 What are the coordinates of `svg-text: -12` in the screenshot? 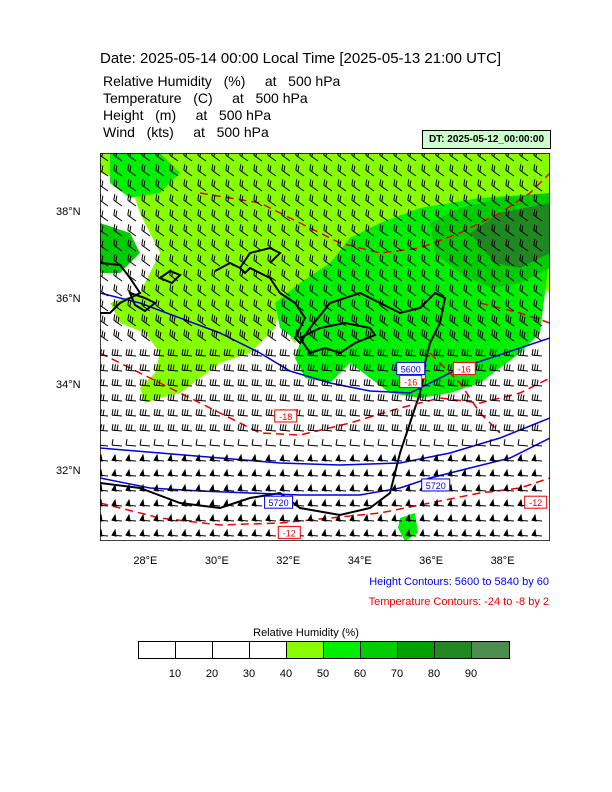 It's located at (289, 533).